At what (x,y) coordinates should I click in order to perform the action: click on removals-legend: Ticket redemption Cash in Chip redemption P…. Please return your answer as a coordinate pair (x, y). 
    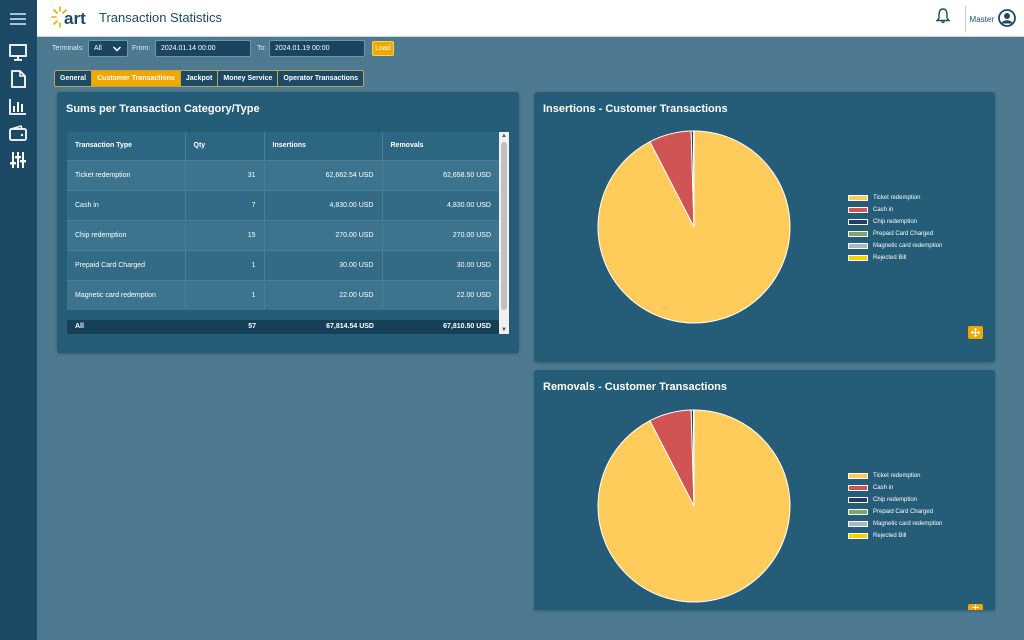
    Looking at the image, I should click on (895, 506).